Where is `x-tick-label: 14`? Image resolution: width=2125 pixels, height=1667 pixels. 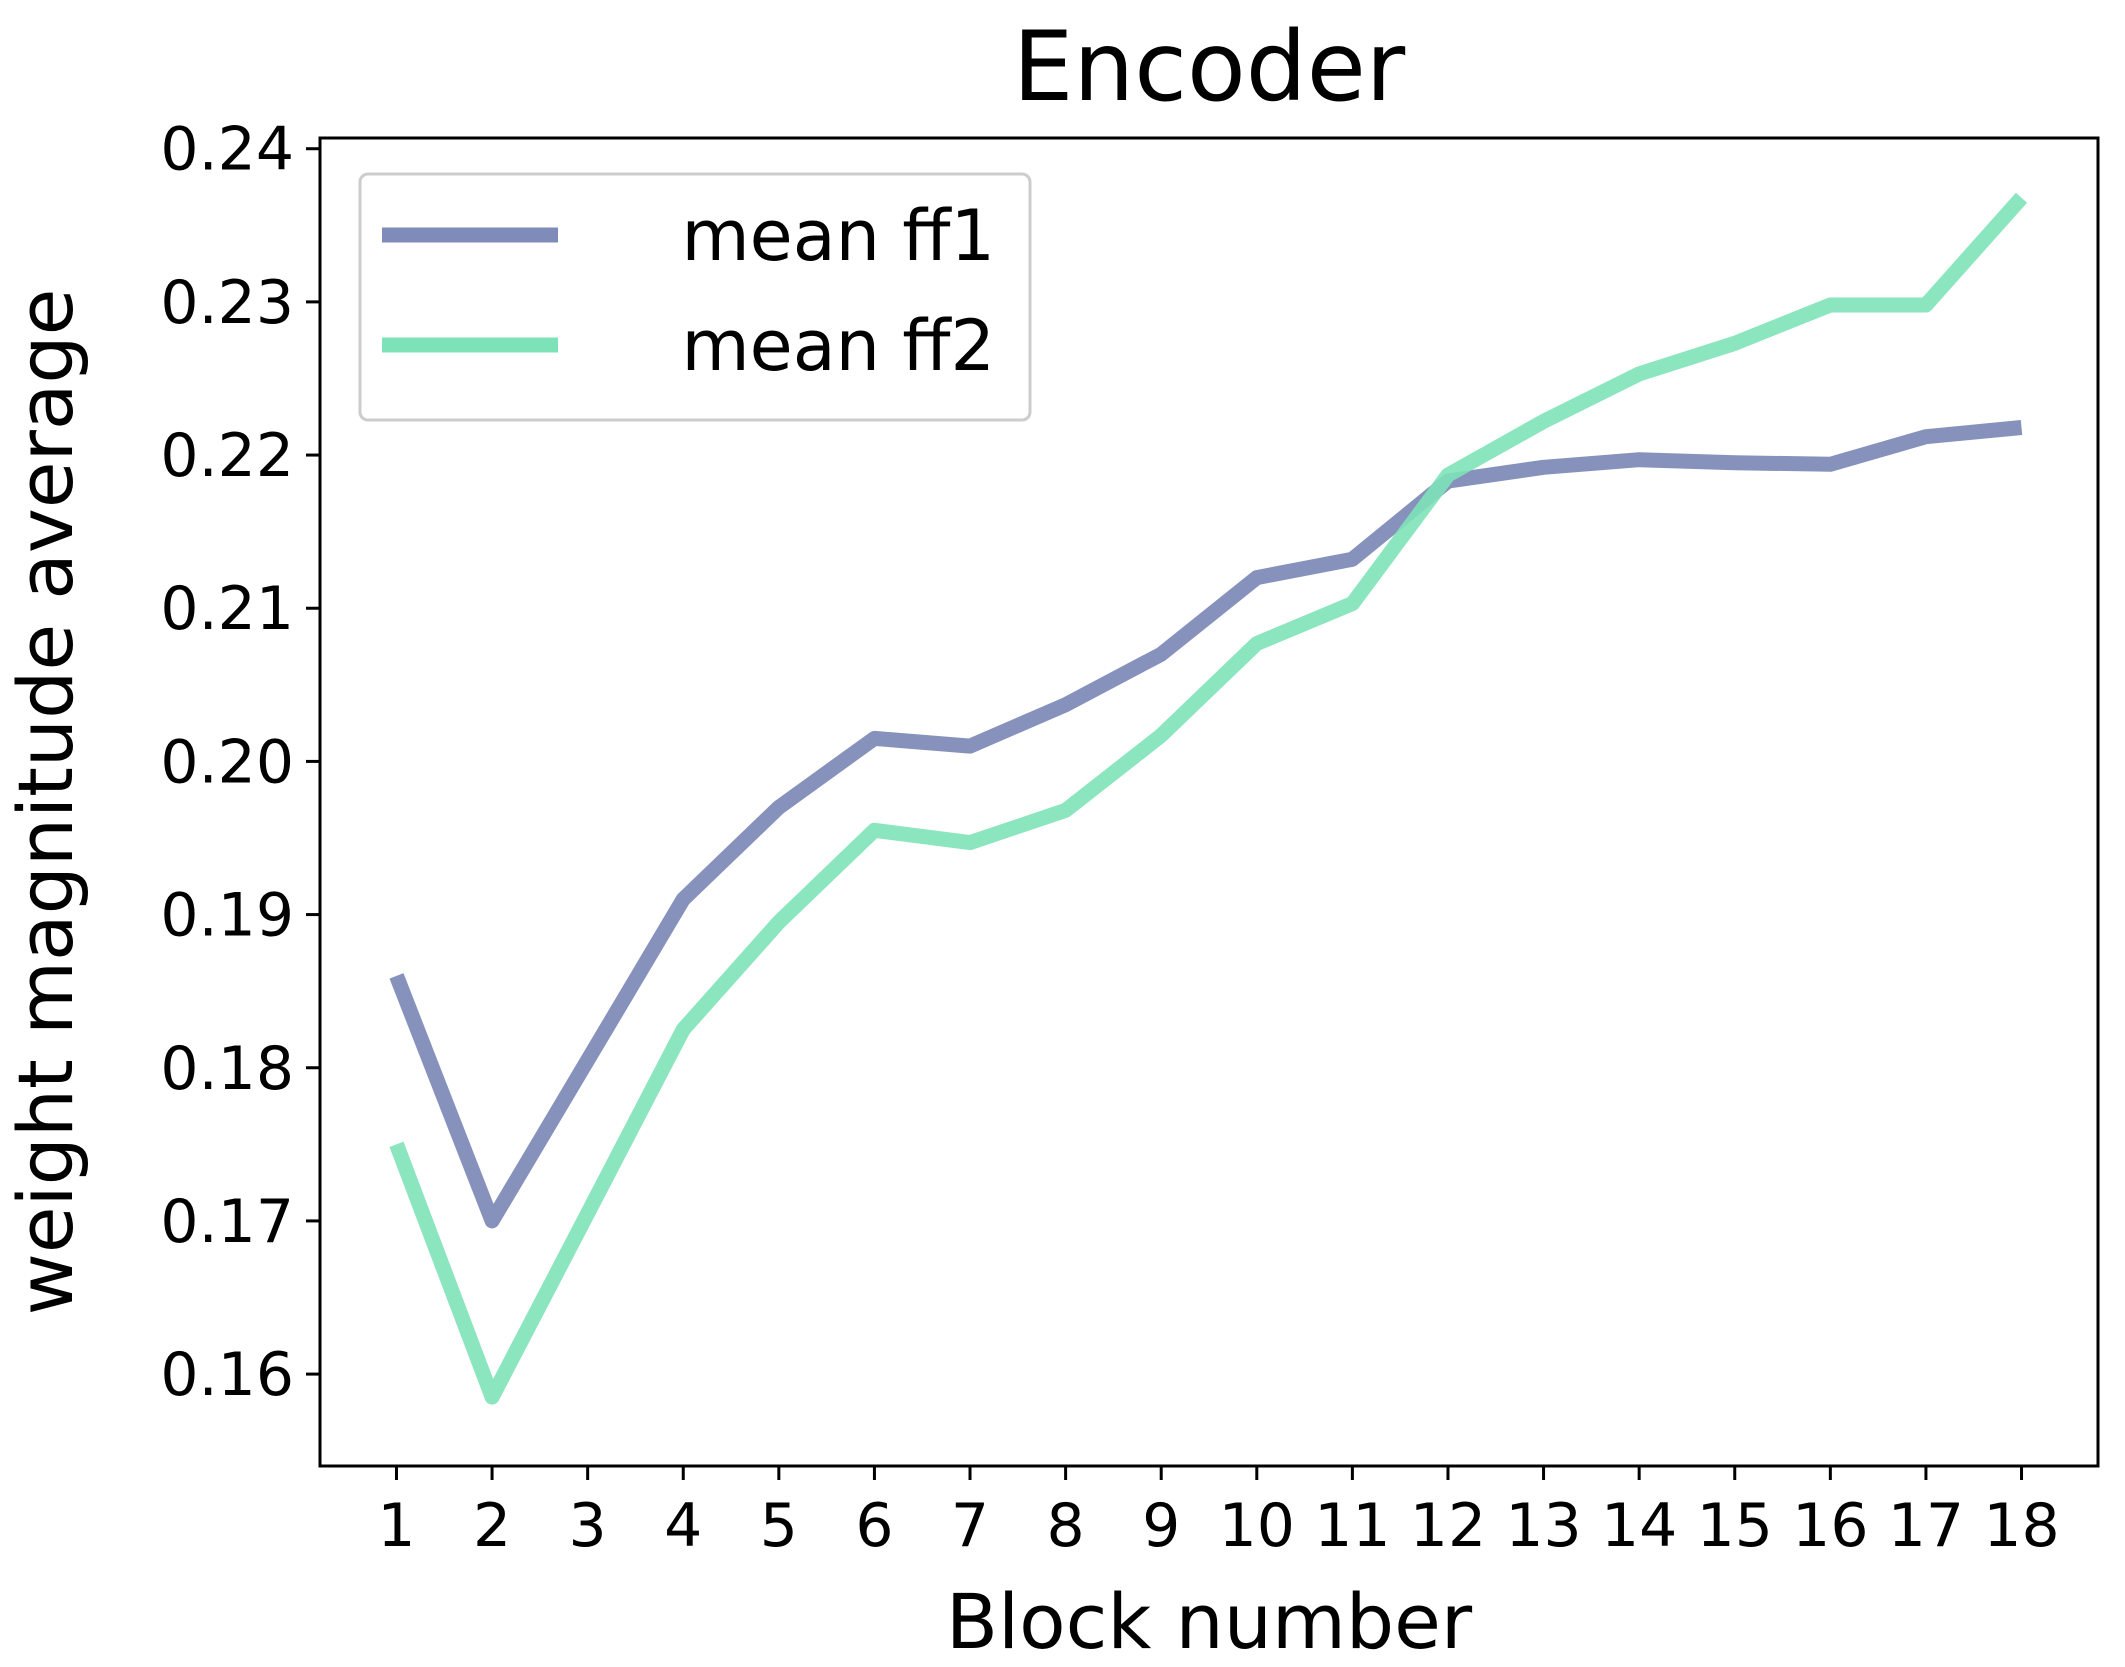 x-tick-label: 14 is located at coordinates (1639, 1526).